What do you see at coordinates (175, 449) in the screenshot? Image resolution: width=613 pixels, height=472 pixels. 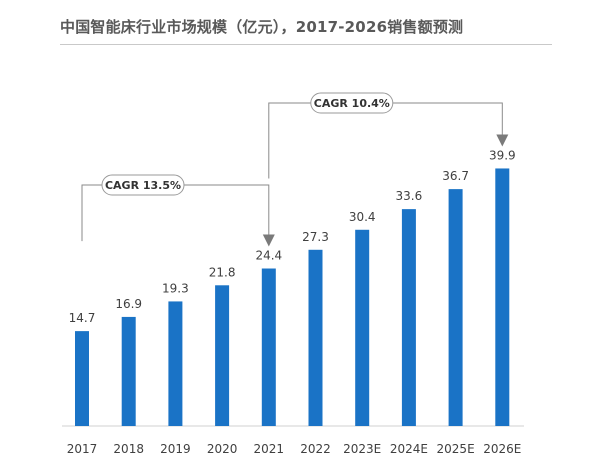 I see `x-tick-label: 2019` at bounding box center [175, 449].